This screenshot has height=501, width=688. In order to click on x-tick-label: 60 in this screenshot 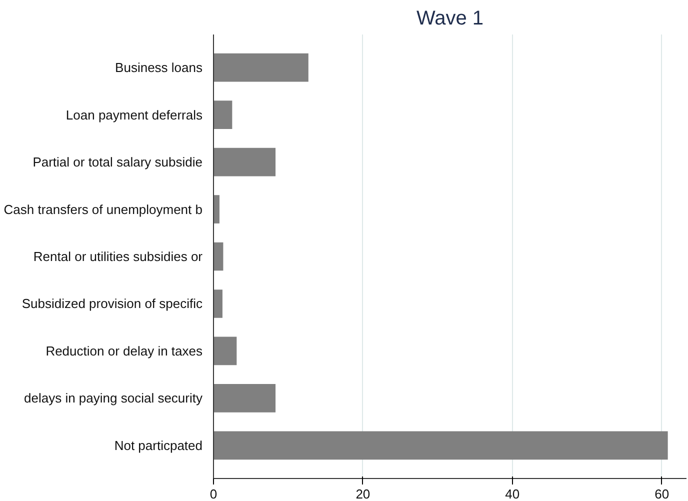, I will do `click(662, 493)`.